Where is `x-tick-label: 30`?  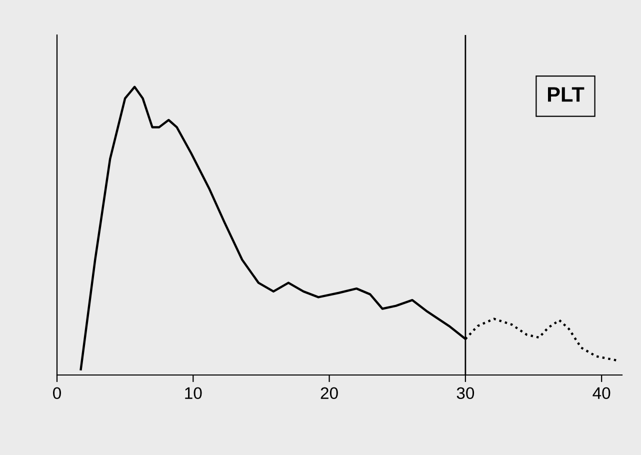 x-tick-label: 30 is located at coordinates (465, 393).